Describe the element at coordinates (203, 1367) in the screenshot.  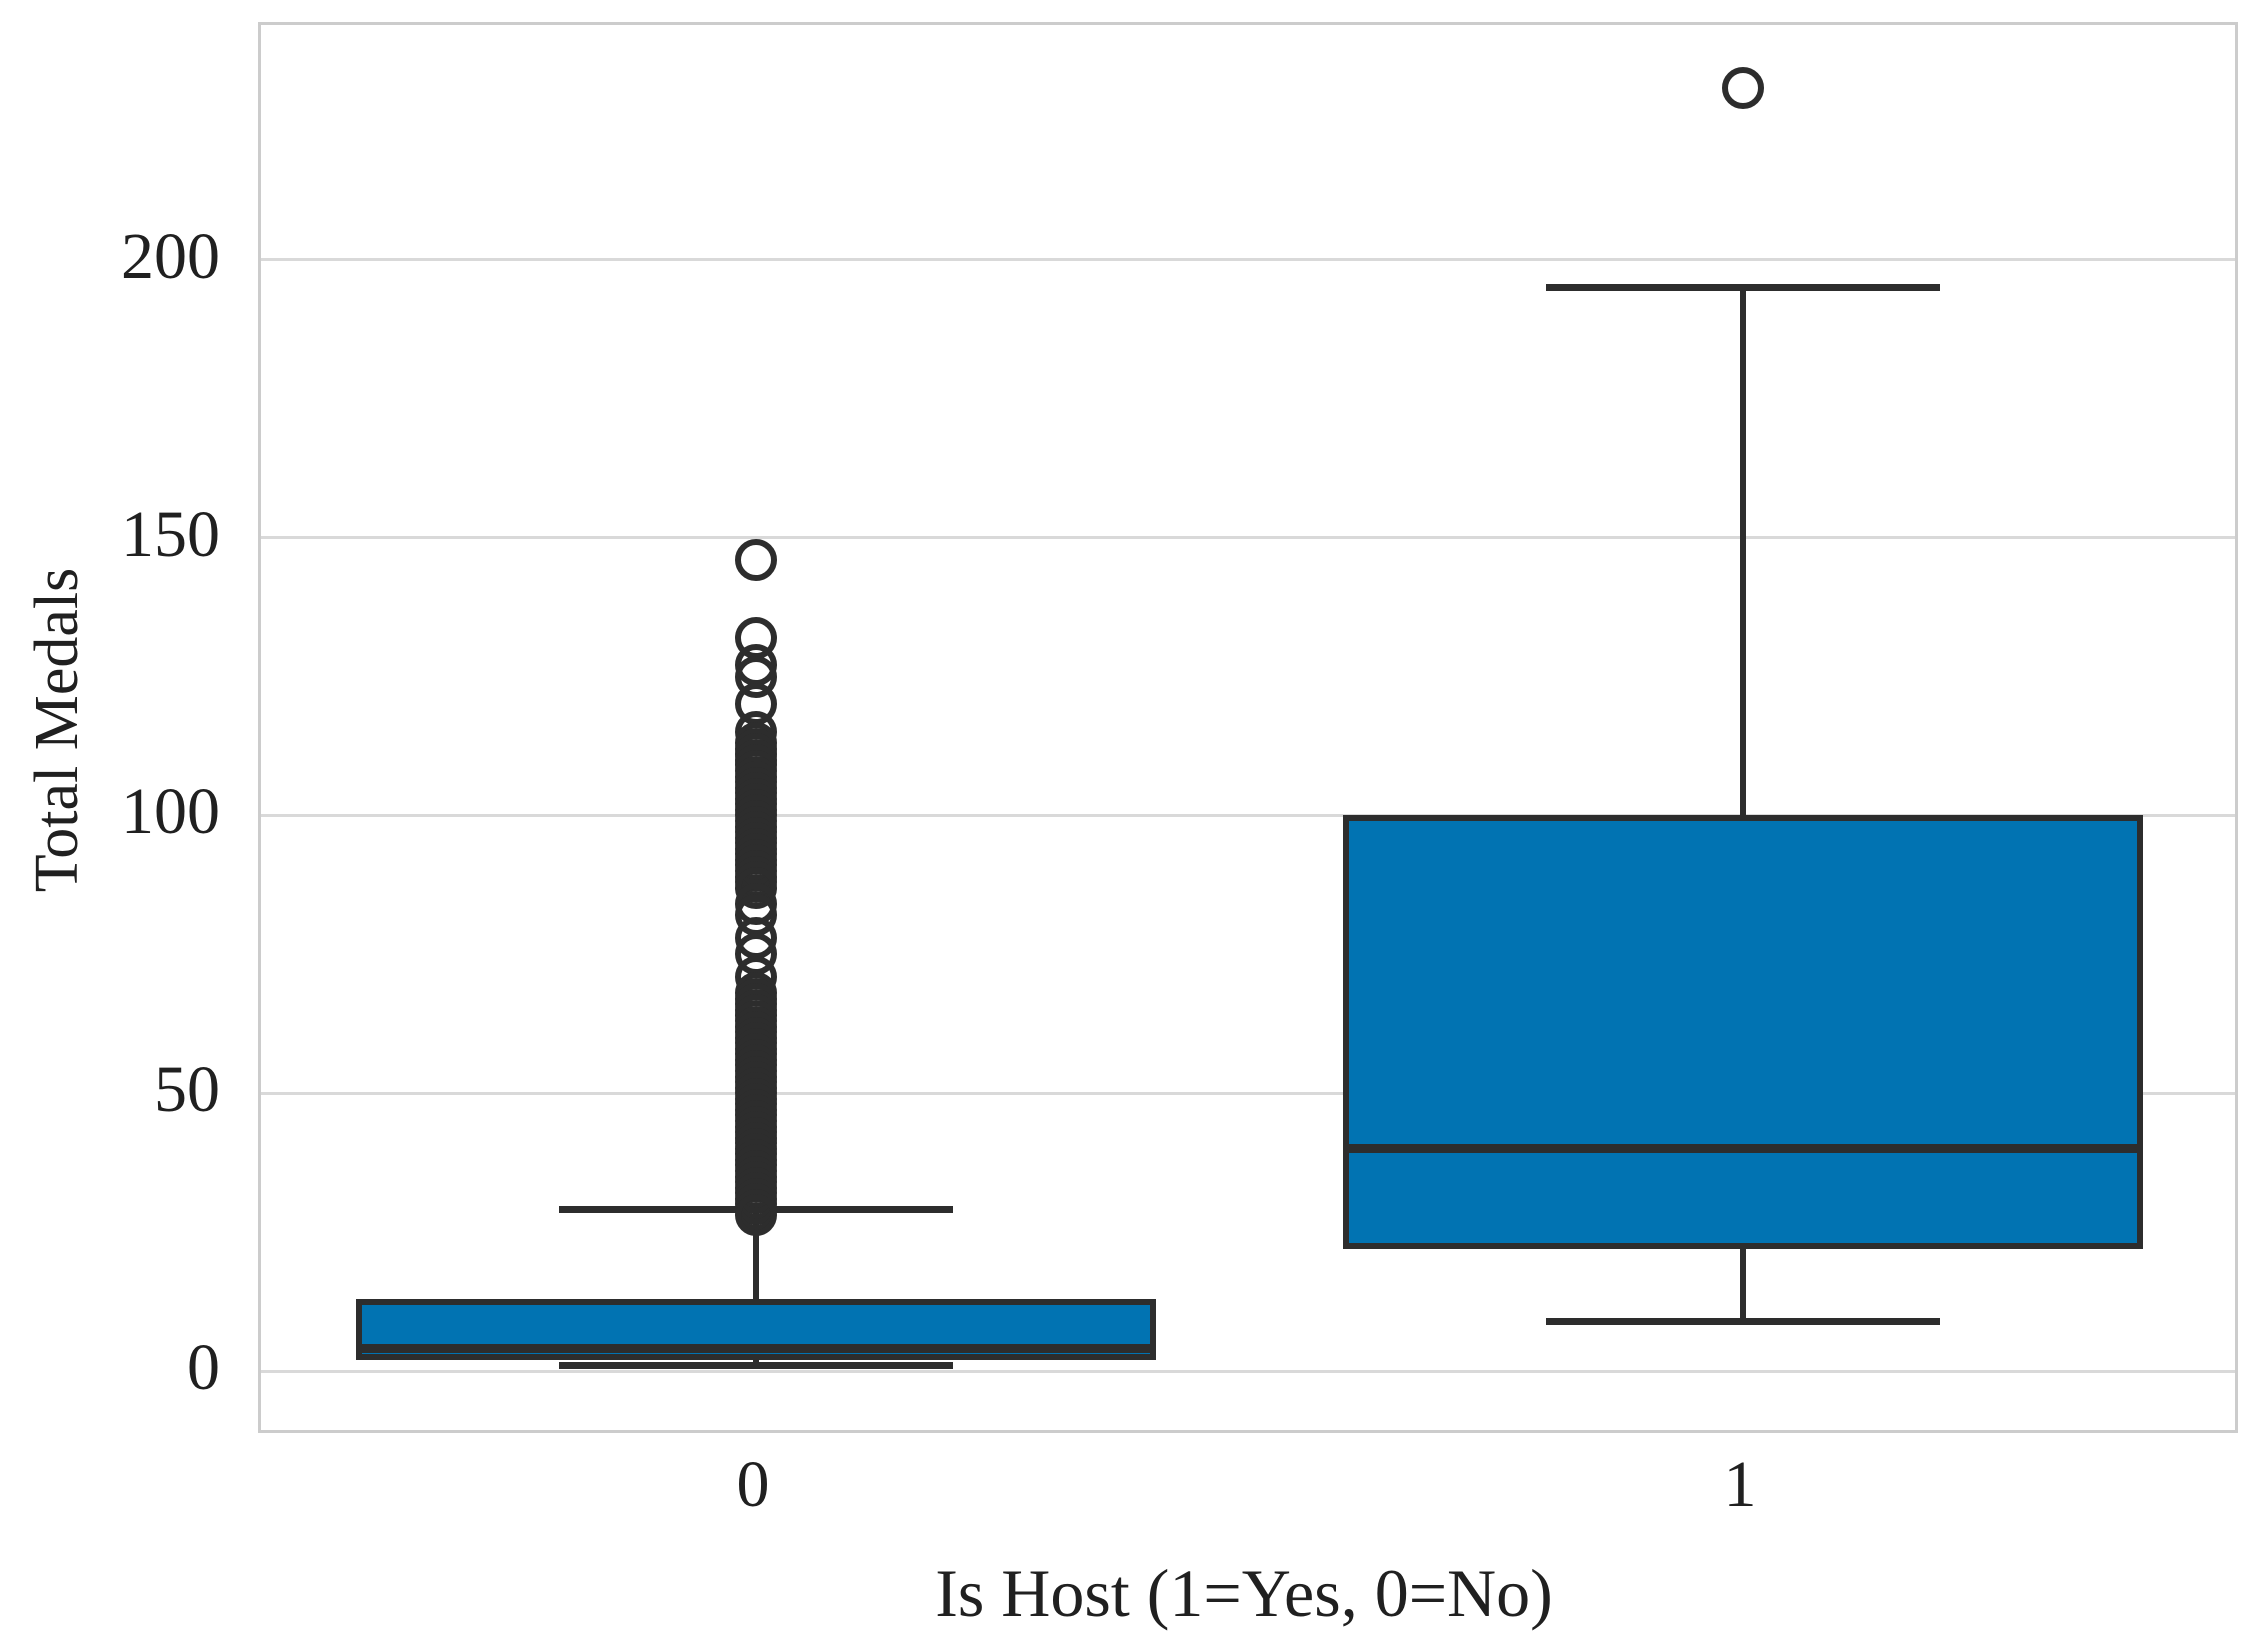
I see `y-tick-label-0: 0` at that location.